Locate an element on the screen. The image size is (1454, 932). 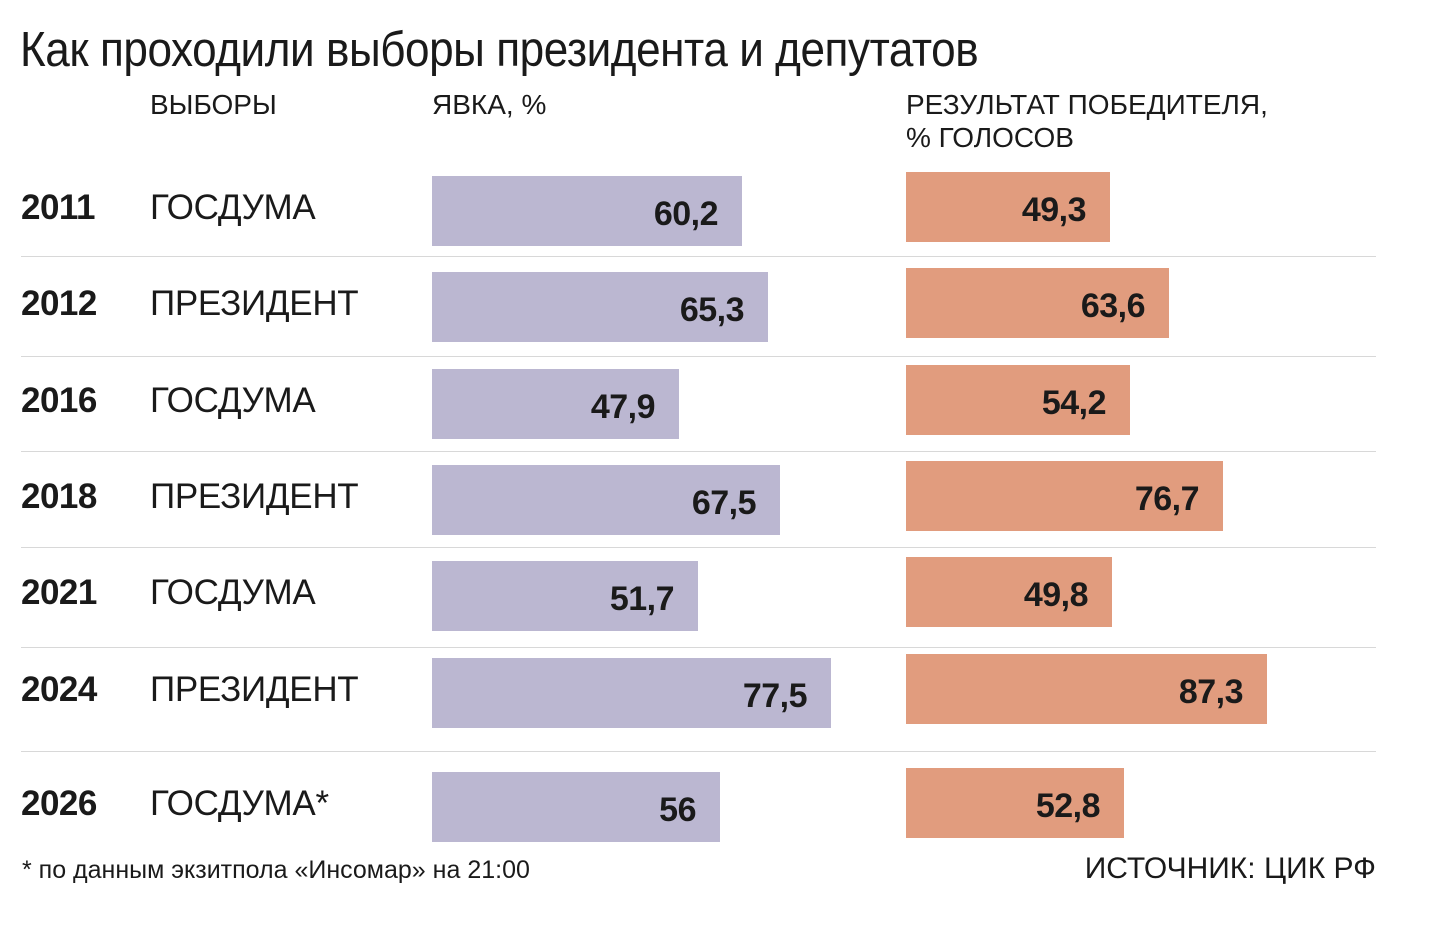
turnout-value-label: 67,5 is located at coordinates (724, 502).